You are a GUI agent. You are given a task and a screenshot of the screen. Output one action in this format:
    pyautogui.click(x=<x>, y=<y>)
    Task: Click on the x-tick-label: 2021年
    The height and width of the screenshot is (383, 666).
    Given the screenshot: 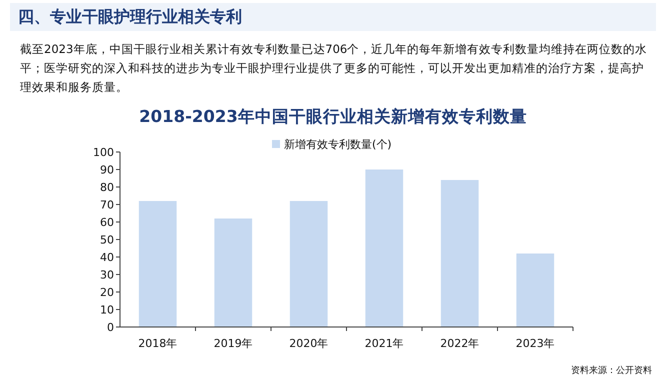 What is the action you would take?
    pyautogui.click(x=384, y=343)
    